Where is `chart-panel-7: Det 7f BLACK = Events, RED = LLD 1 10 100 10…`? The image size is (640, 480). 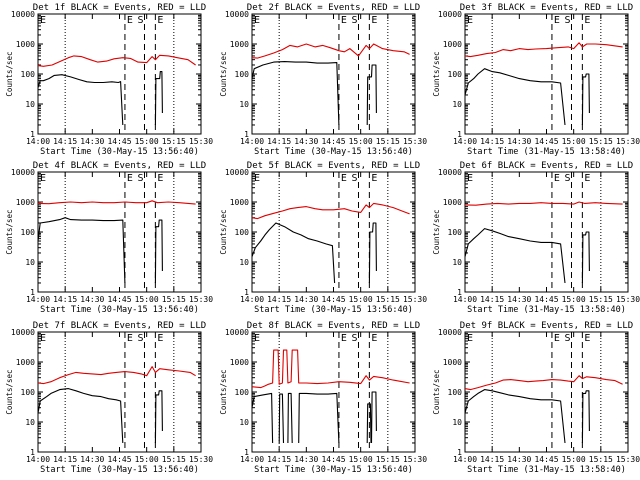
chart-panel-7: Det 7f BLACK = Events, RED = LLD 1 10 100 10… is located at coordinates (109, 398).